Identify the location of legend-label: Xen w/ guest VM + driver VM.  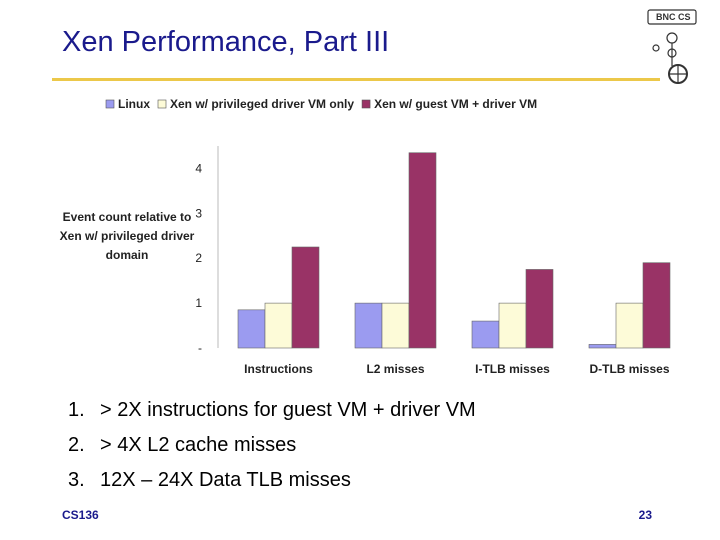
(455, 104).